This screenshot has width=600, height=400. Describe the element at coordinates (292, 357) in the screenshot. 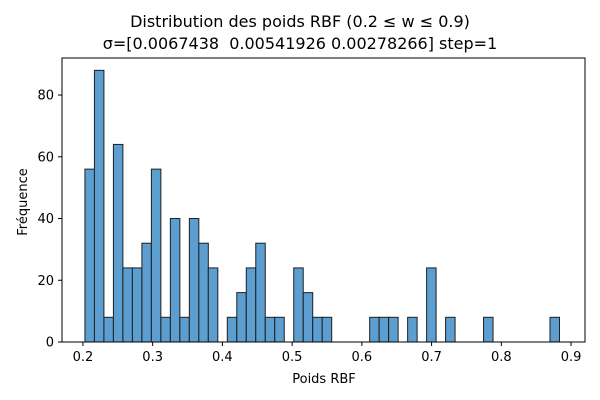

I see `x-tick-label: 0.5` at that location.